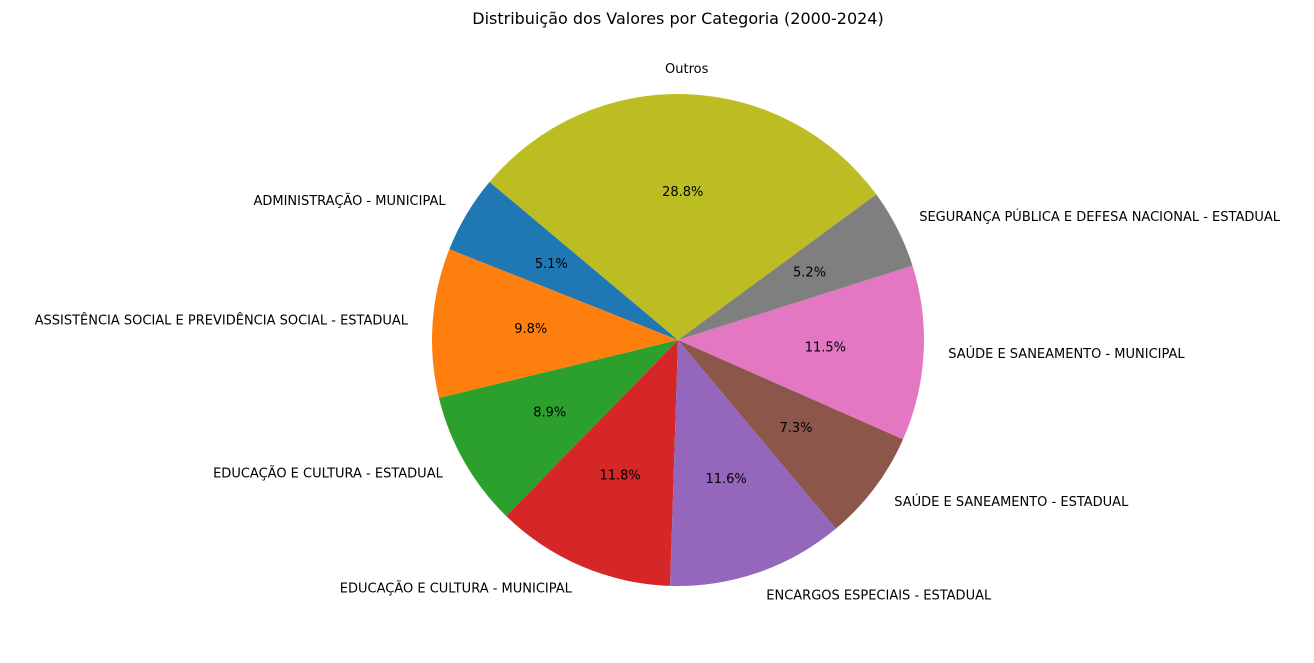  I want to click on category-label-educacao-e-cultura-estadual: EDUCAÇÃO E CULTURA - ESTADUAL, so click(328, 473).